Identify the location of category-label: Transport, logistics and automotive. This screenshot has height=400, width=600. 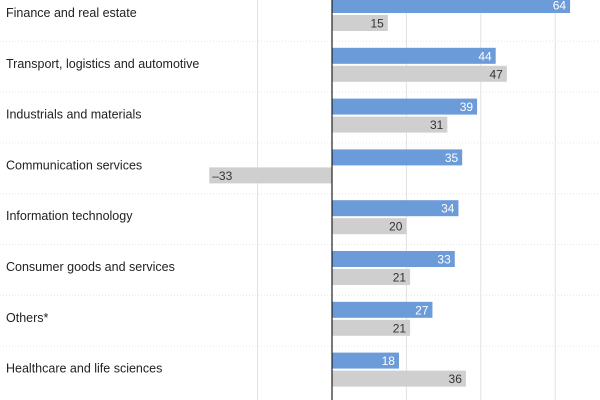
(102, 64).